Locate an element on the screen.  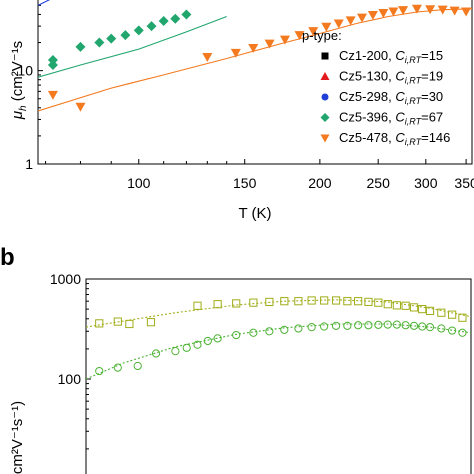
y-axis-label-b-units: (cm²V⁻¹s⁻¹) is located at coordinates (17, 437).